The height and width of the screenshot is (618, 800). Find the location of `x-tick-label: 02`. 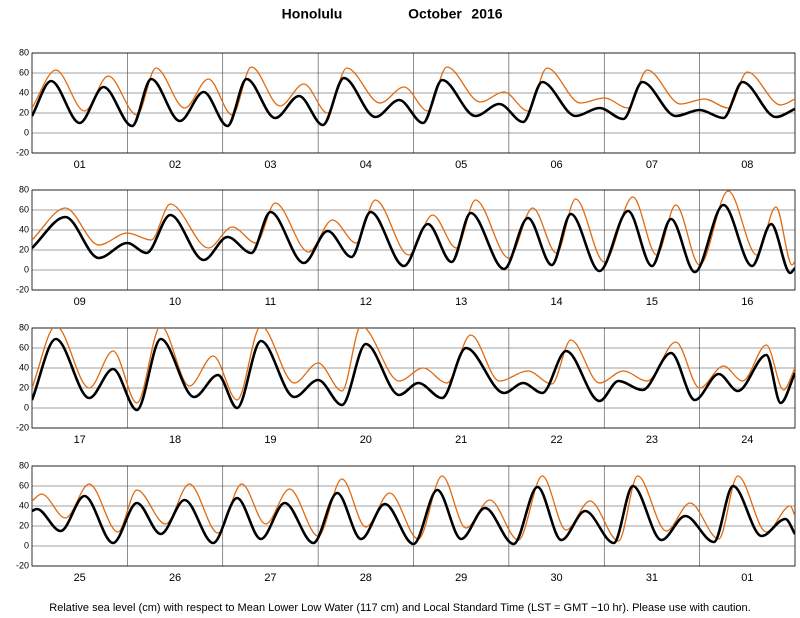

x-tick-label: 02 is located at coordinates (175, 165).